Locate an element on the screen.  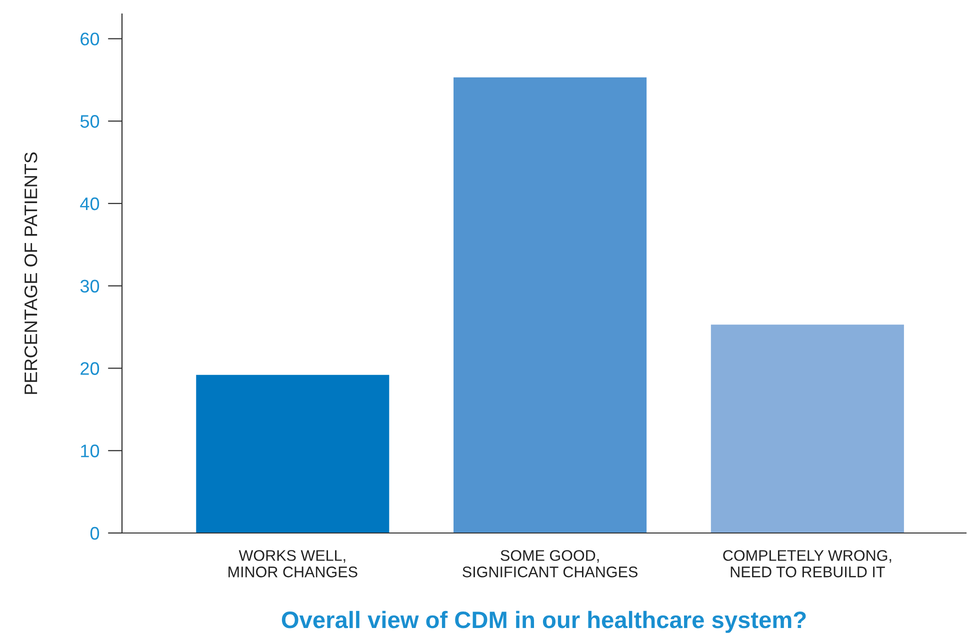
x-tick-label: WORKS WELL, MINOR CHANGES is located at coordinates (293, 564).